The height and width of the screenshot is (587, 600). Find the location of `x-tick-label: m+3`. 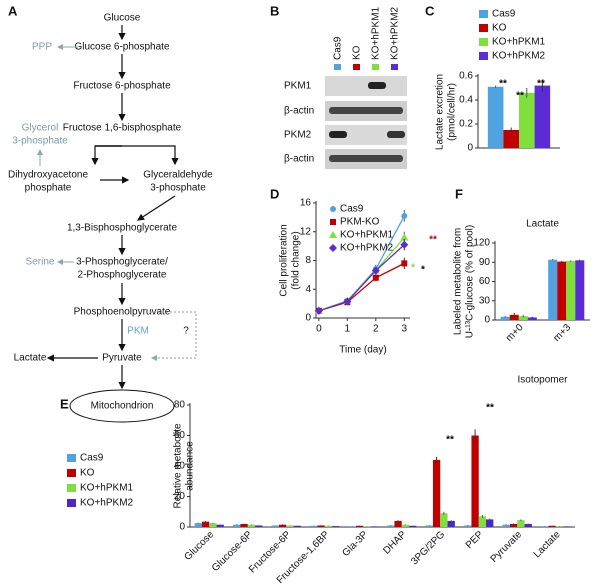

x-tick-label: m+3 is located at coordinates (563, 333).